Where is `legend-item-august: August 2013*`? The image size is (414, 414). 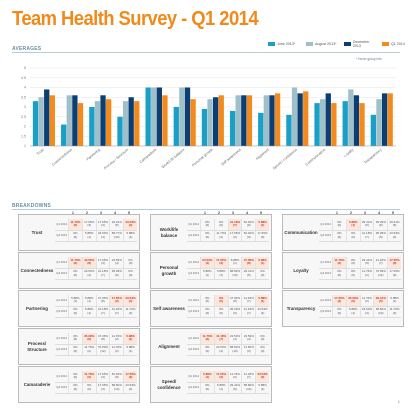 legend-item-august: August 2013* is located at coordinates (323, 44).